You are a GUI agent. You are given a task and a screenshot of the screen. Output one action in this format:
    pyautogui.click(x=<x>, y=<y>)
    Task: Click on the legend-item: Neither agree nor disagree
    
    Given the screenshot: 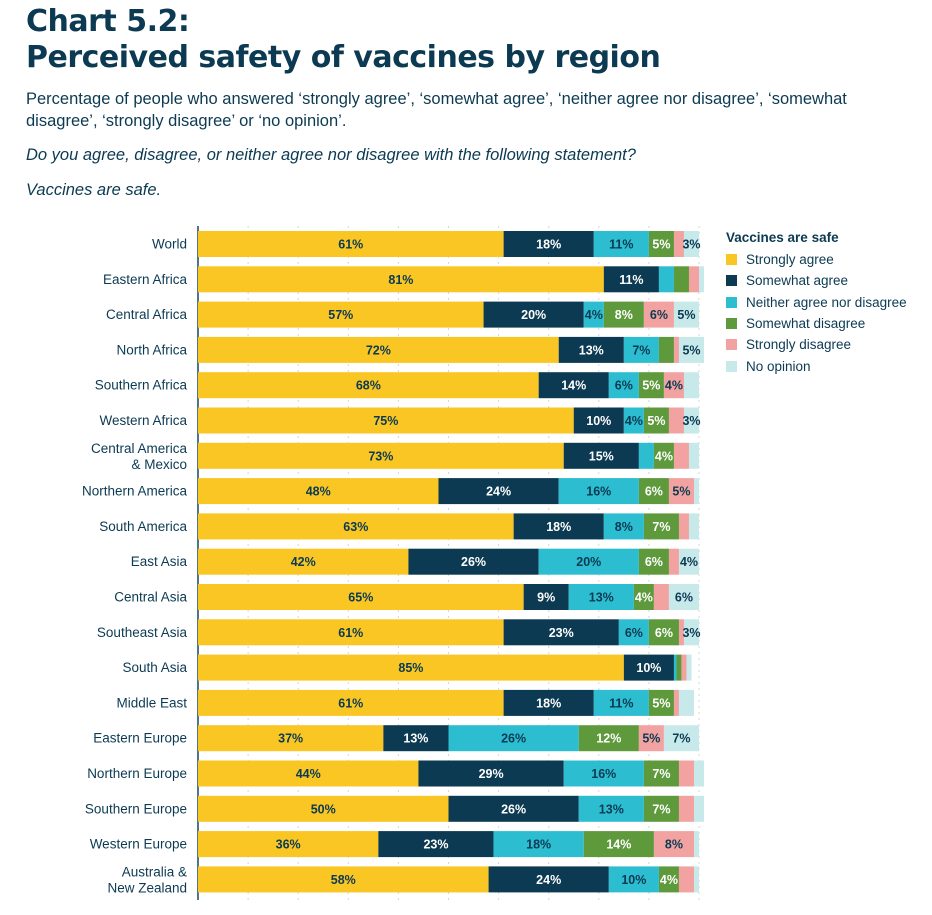 What is the action you would take?
    pyautogui.click(x=816, y=302)
    